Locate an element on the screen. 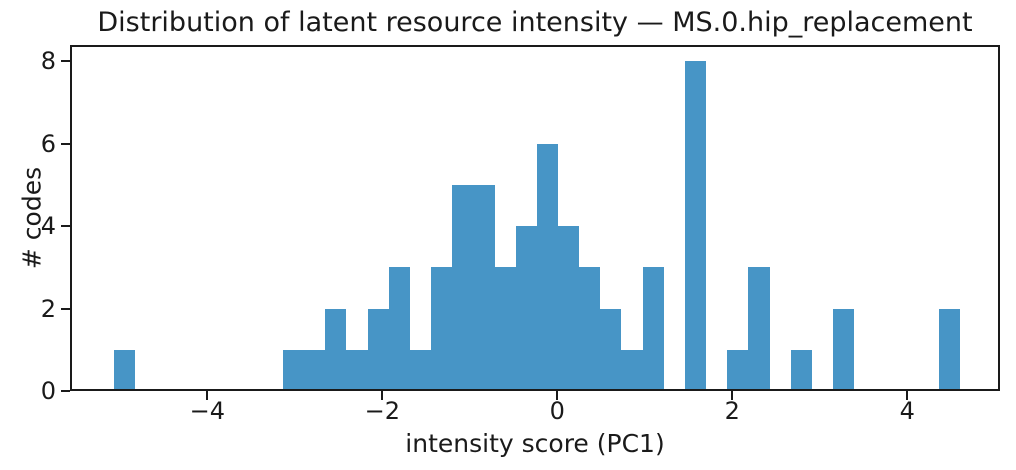 The height and width of the screenshot is (470, 1016). y-tick-label: 6 is located at coordinates (48, 143).